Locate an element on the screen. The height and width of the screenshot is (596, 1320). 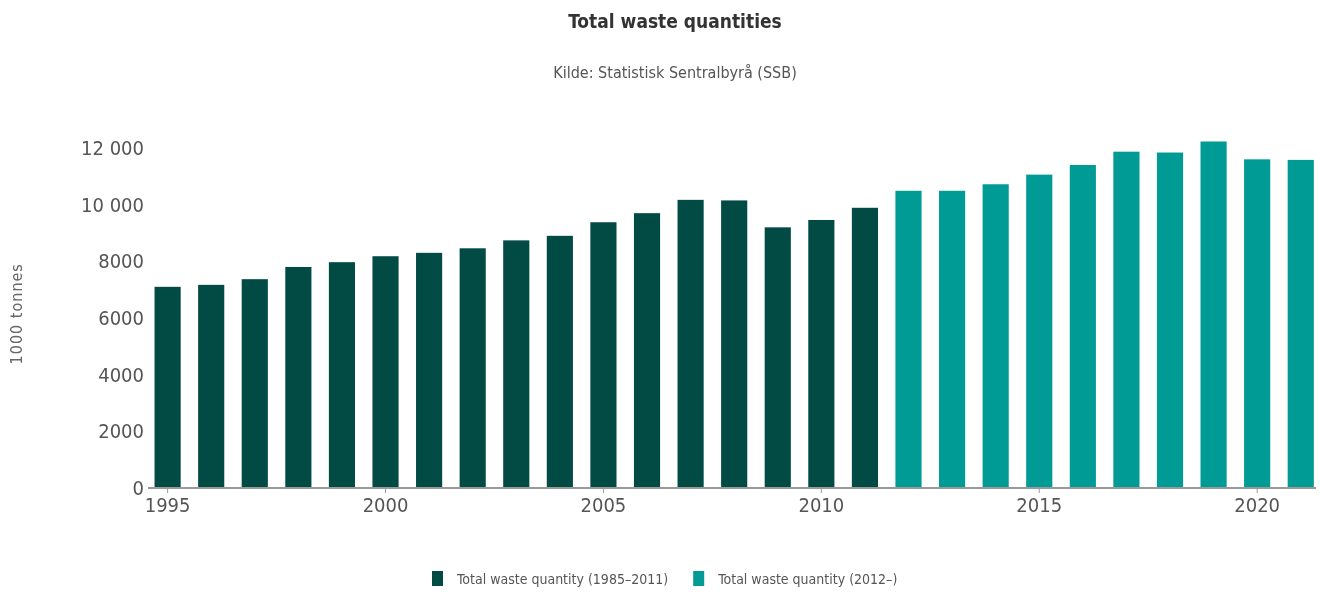
y-tick-label: 12 000 is located at coordinates (112, 148).